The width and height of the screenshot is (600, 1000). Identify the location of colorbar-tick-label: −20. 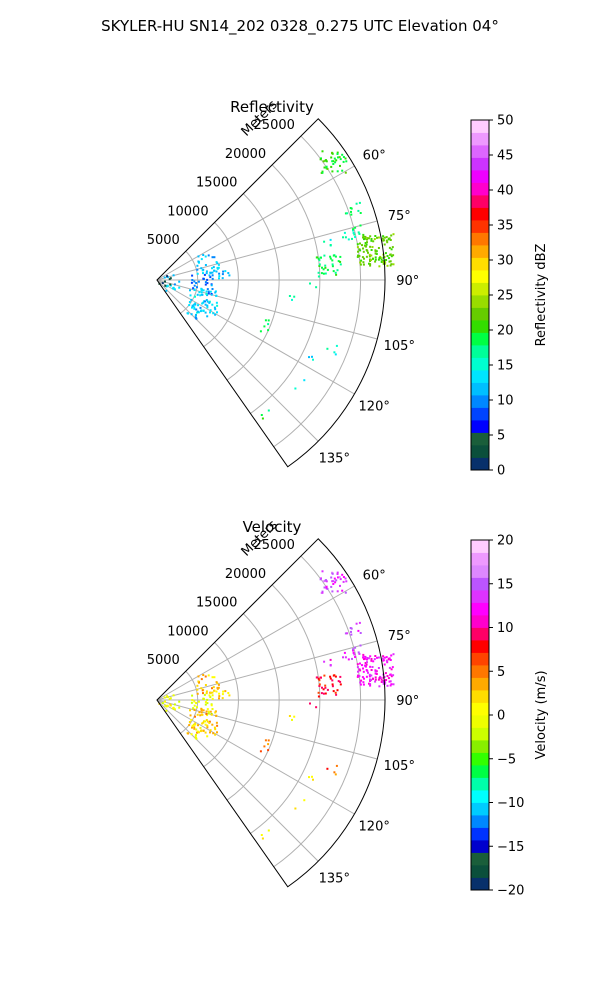
(510, 891).